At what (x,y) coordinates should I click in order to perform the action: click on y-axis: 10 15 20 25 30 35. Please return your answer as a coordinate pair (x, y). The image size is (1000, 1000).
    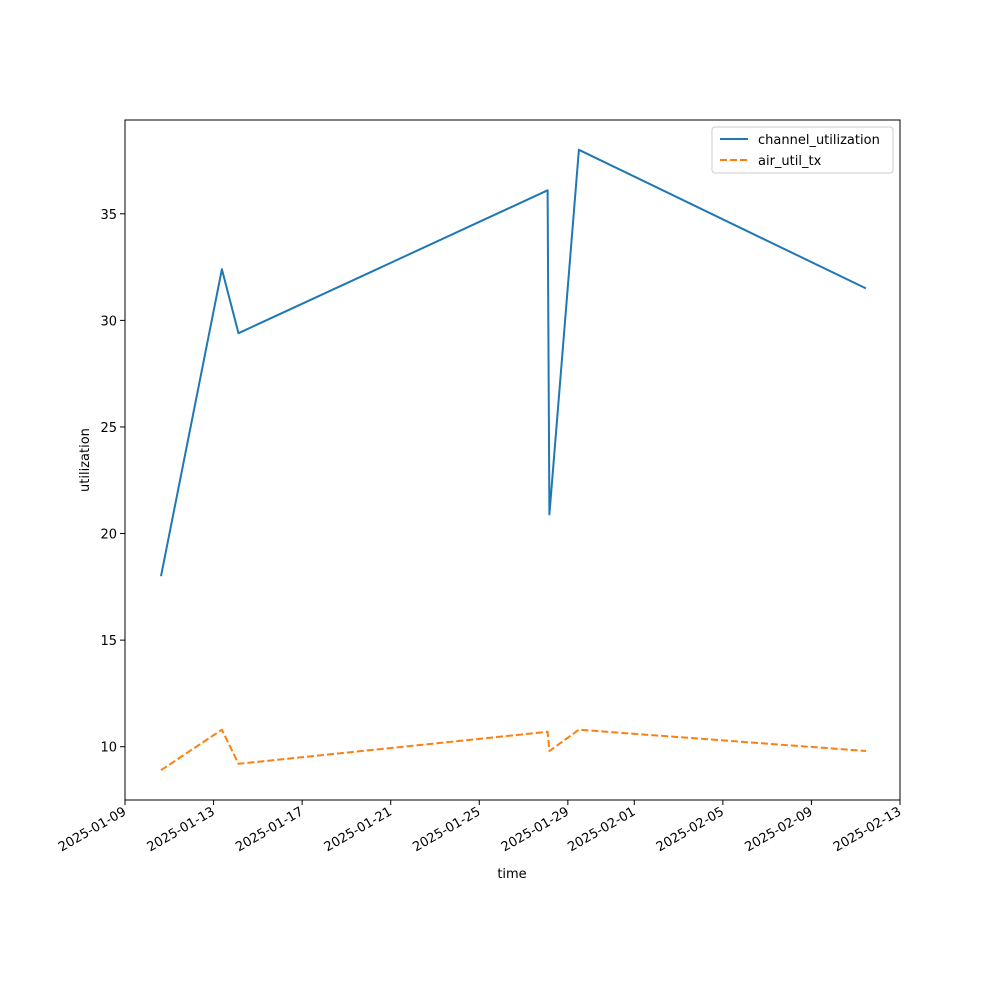
    Looking at the image, I should click on (112, 482).